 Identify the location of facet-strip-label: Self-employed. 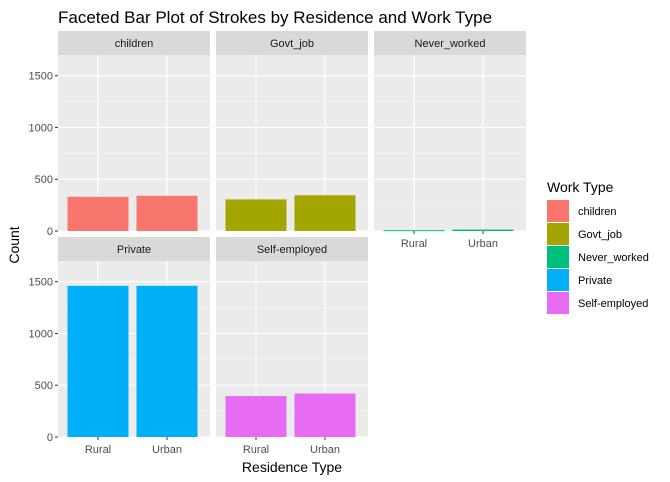
(292, 250).